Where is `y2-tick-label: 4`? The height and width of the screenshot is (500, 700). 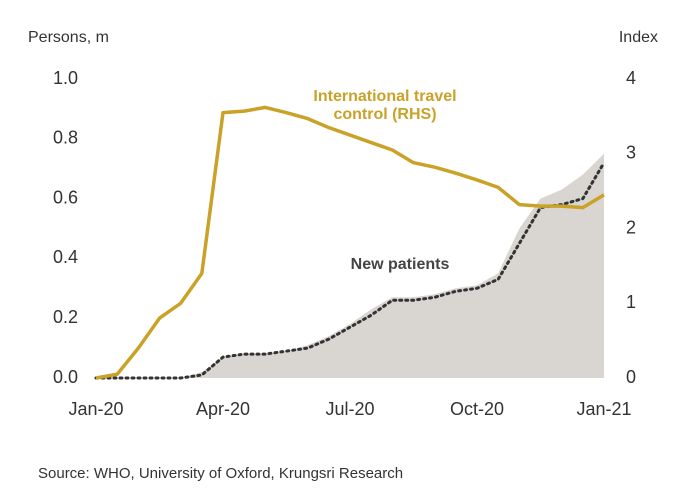 y2-tick-label: 4 is located at coordinates (631, 78).